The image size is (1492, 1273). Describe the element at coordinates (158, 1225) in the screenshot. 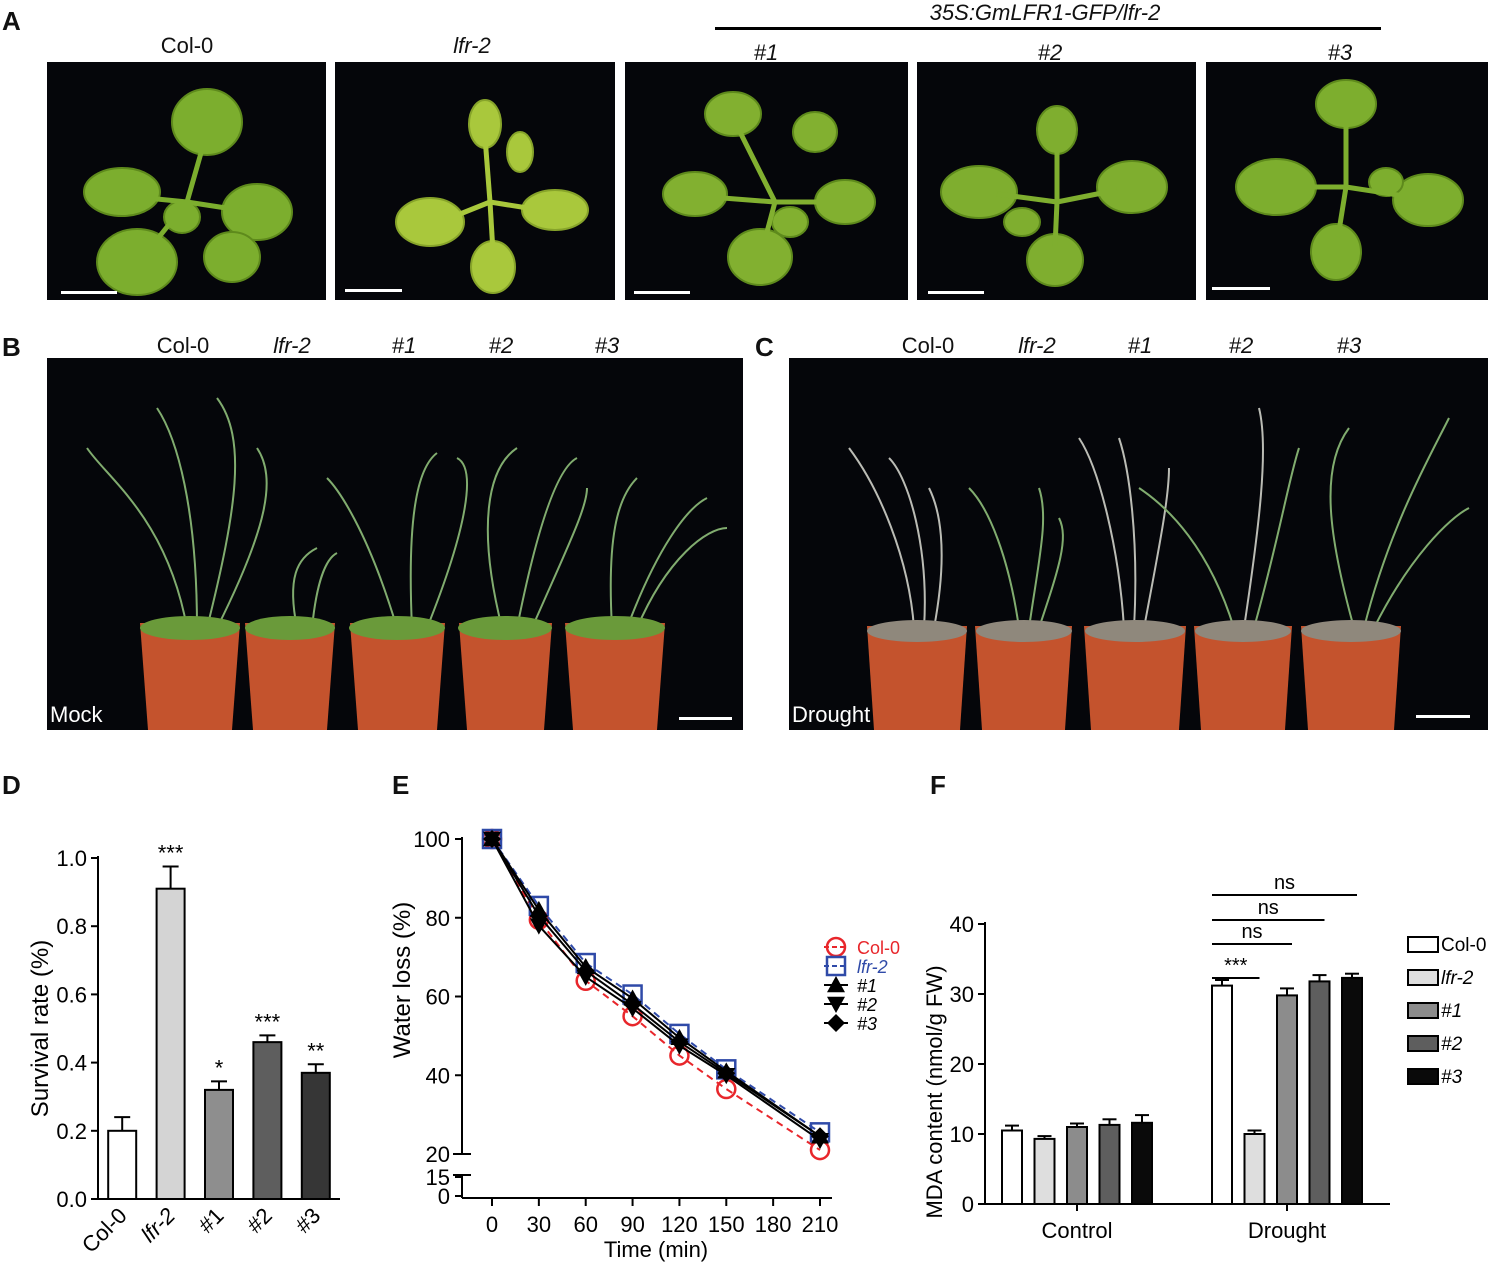

I see `x-tick-label: lfr-2` at that location.